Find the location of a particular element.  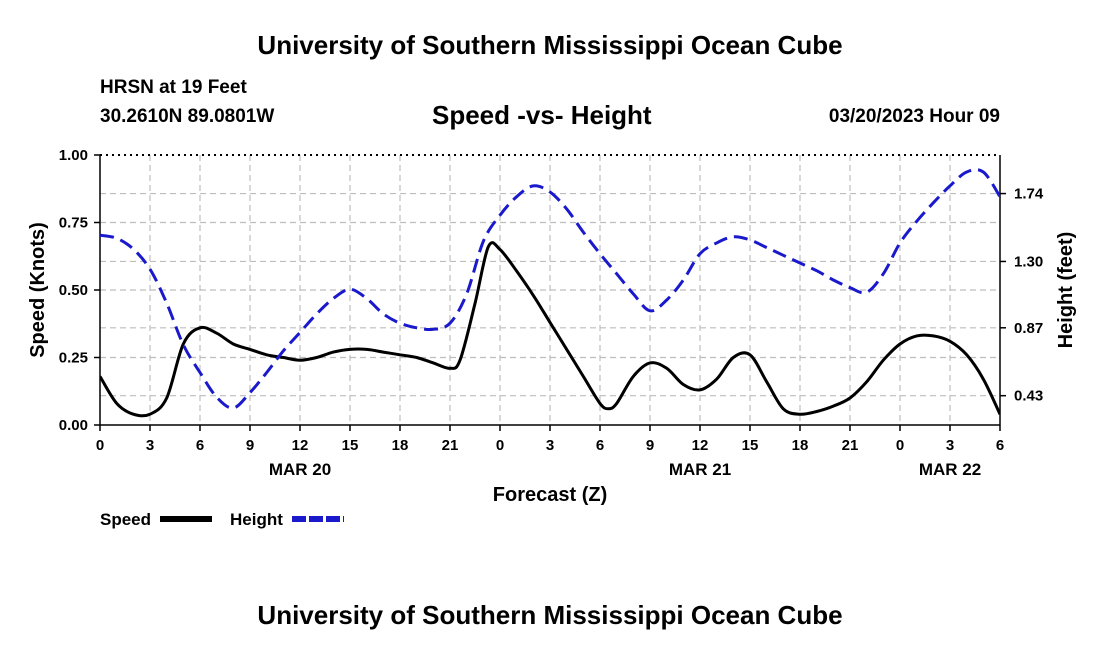

legend-label-height: Height is located at coordinates (256, 519).